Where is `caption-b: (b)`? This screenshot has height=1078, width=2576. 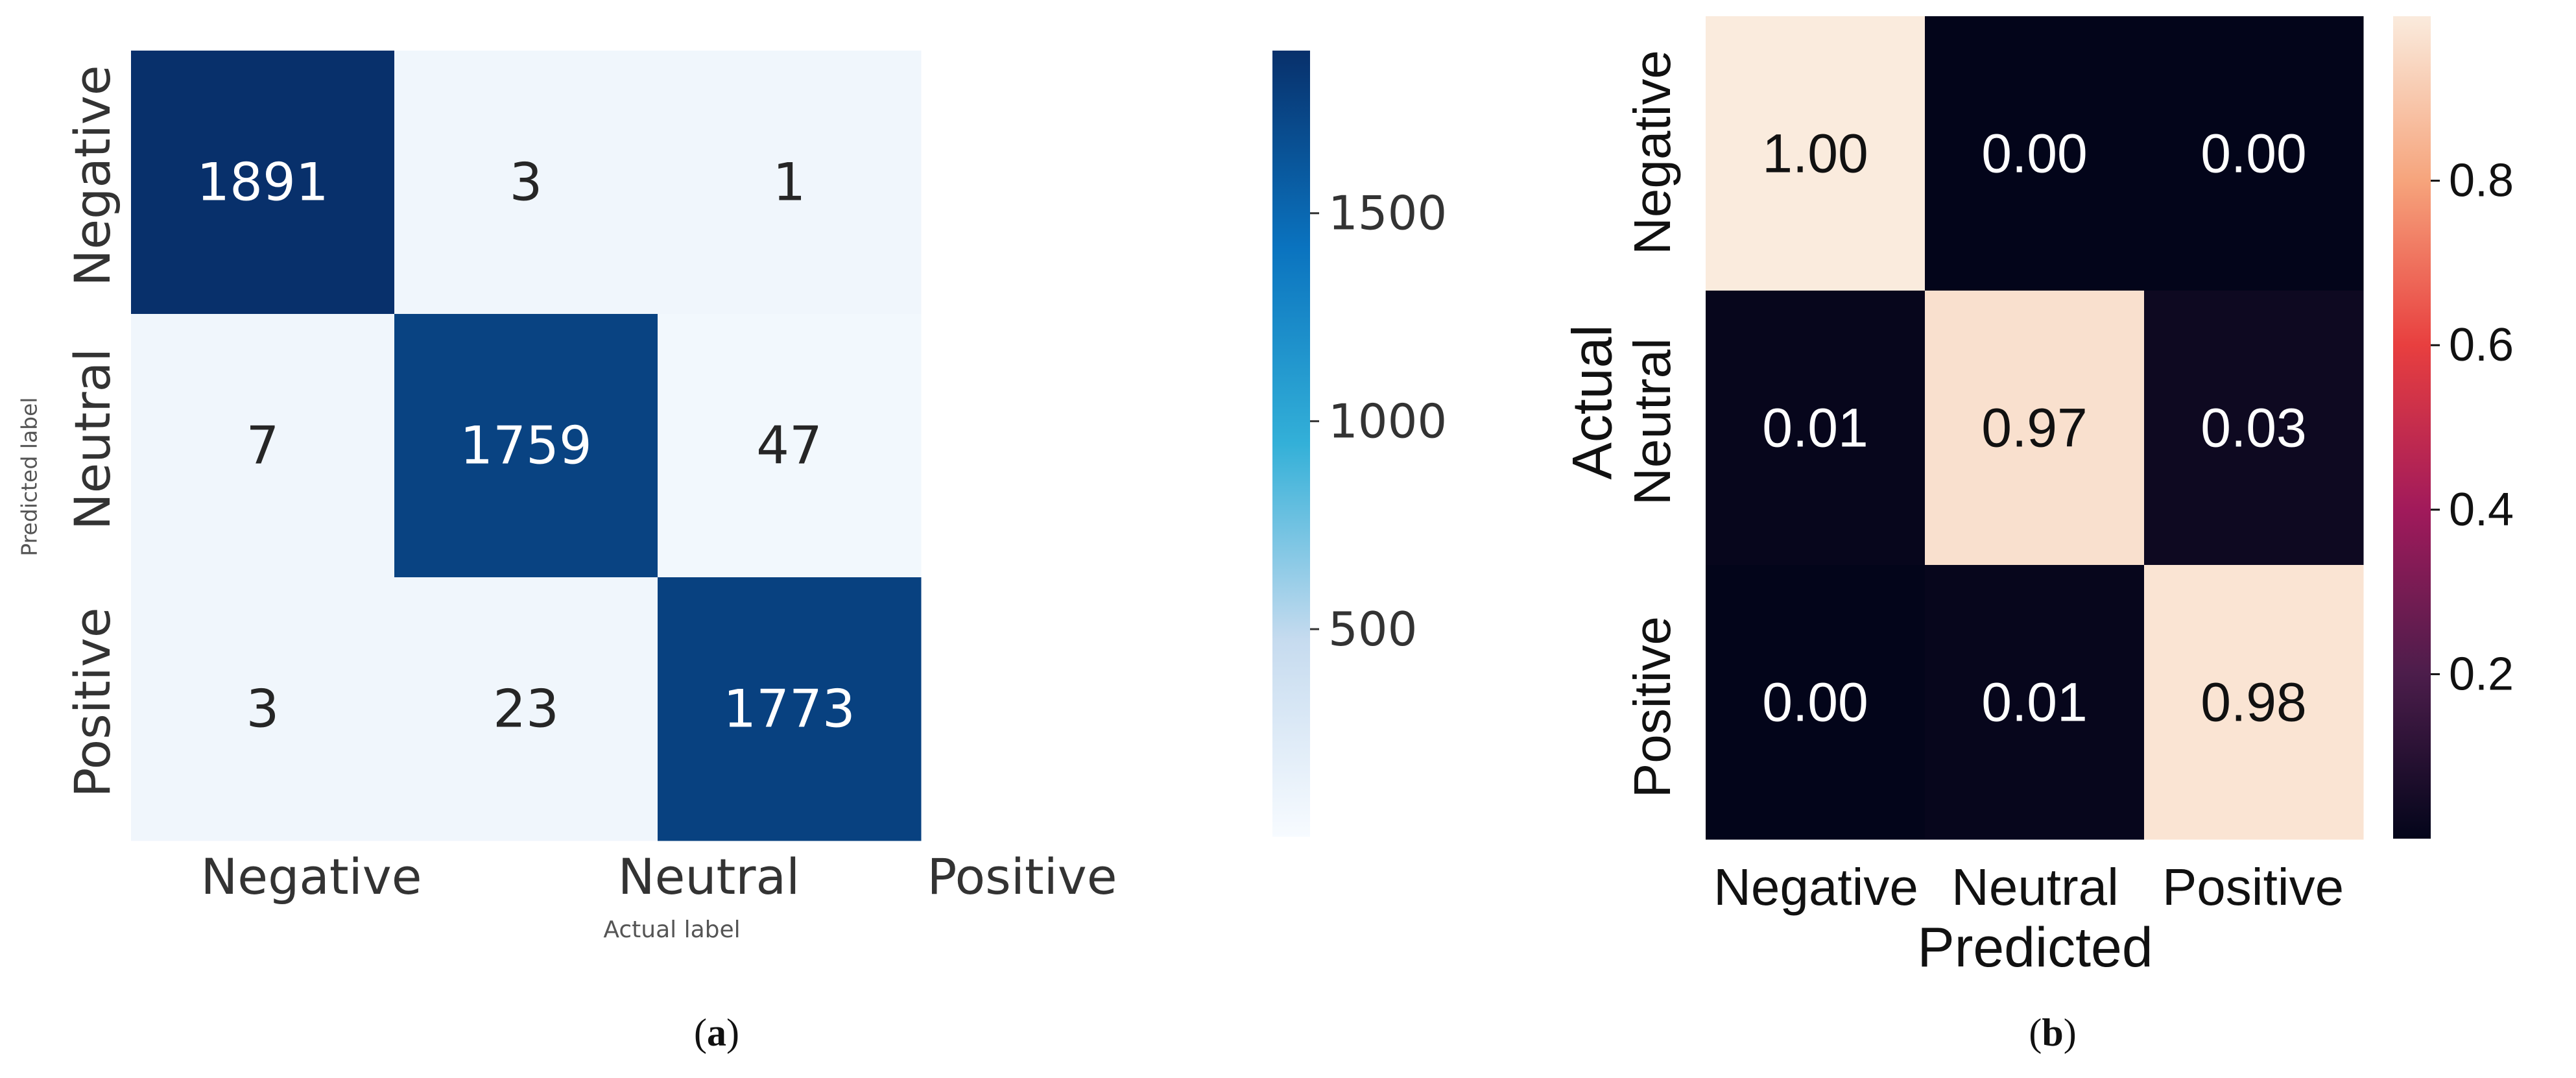 caption-b: (b) is located at coordinates (2052, 1032).